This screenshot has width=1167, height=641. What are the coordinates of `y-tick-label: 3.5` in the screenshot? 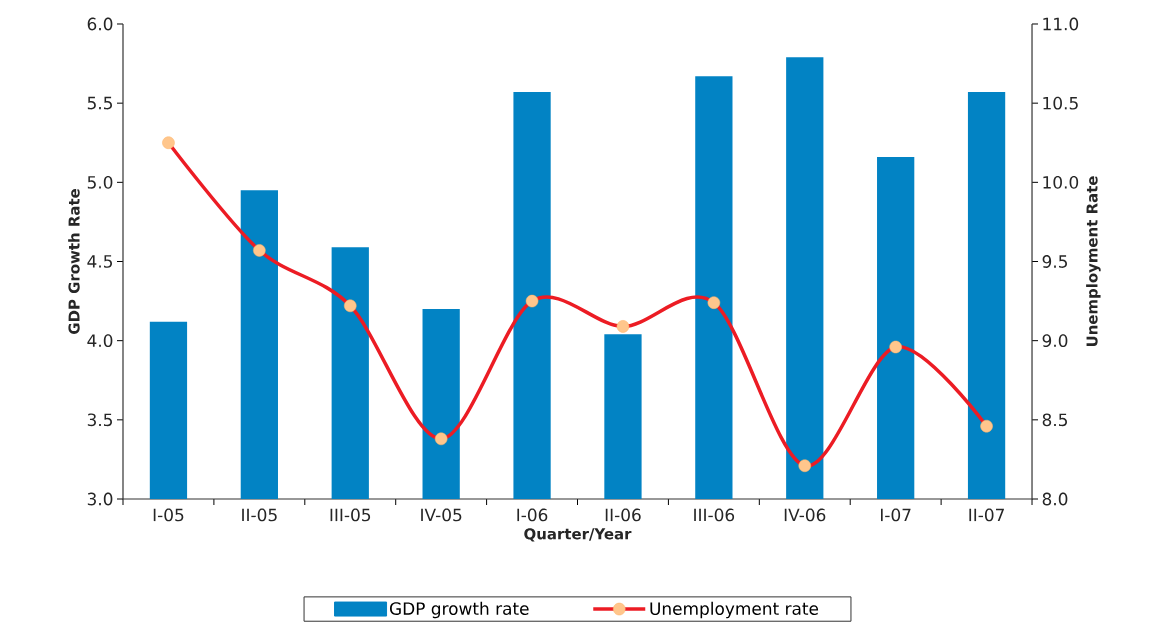 It's located at (99, 420).